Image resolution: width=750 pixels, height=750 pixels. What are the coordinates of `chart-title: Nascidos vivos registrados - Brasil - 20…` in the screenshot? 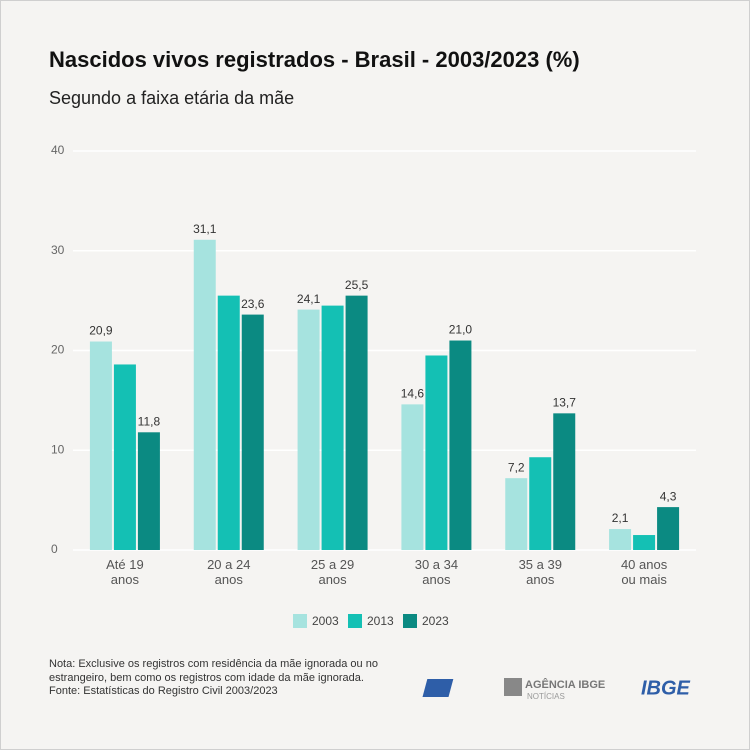 It's located at (314, 59).